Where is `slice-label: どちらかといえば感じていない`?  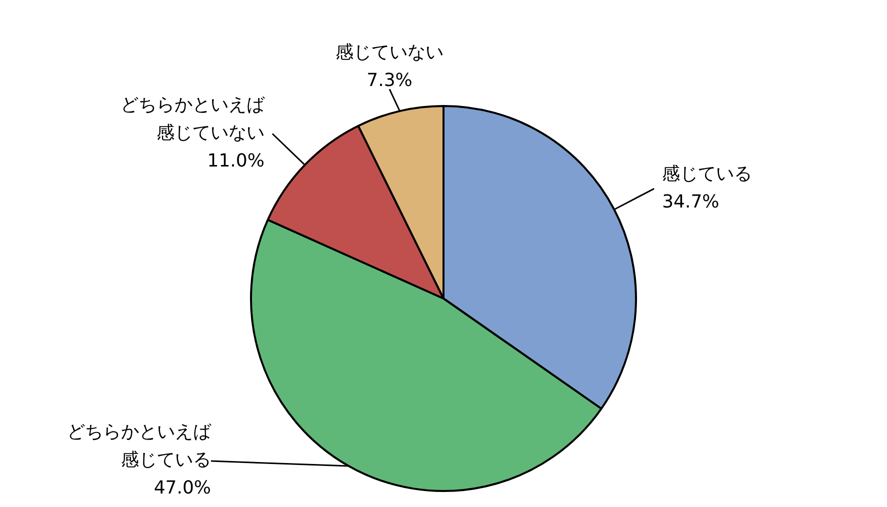 slice-label: どちらかといえば感じていない is located at coordinates (193, 119).